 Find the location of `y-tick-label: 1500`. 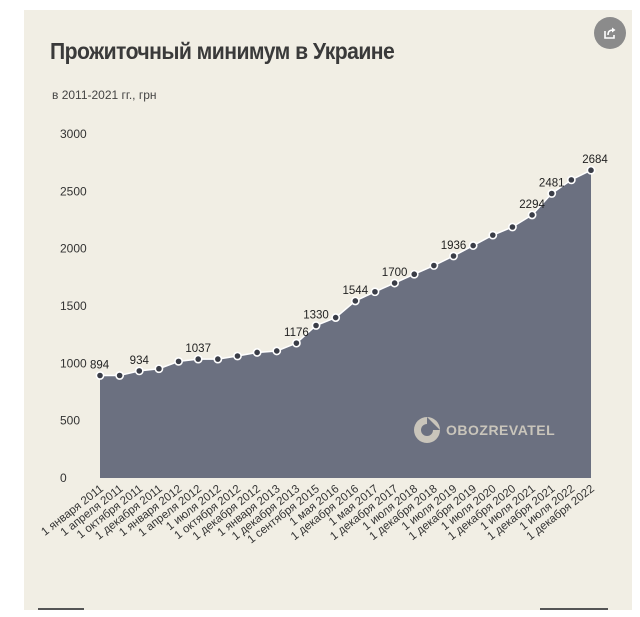

y-tick-label: 1500 is located at coordinates (73, 306).